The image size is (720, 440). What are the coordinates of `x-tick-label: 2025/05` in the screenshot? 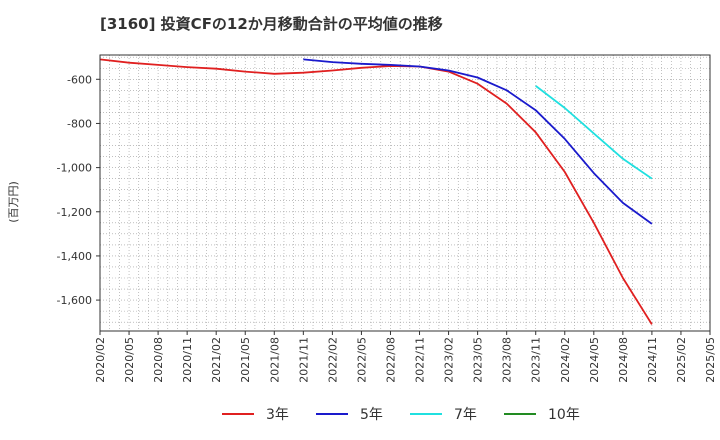 It's located at (710, 360).